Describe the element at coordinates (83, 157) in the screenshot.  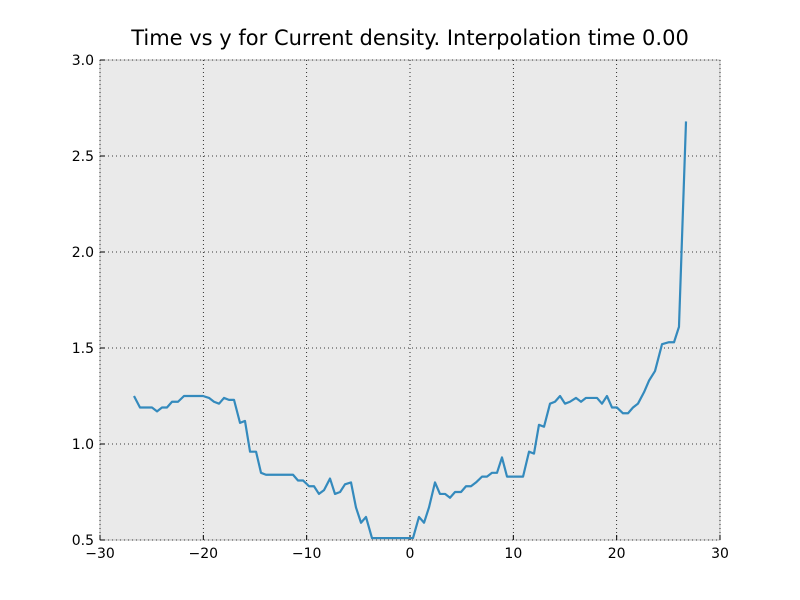
I see `y-tick-label: 2.5` at that location.